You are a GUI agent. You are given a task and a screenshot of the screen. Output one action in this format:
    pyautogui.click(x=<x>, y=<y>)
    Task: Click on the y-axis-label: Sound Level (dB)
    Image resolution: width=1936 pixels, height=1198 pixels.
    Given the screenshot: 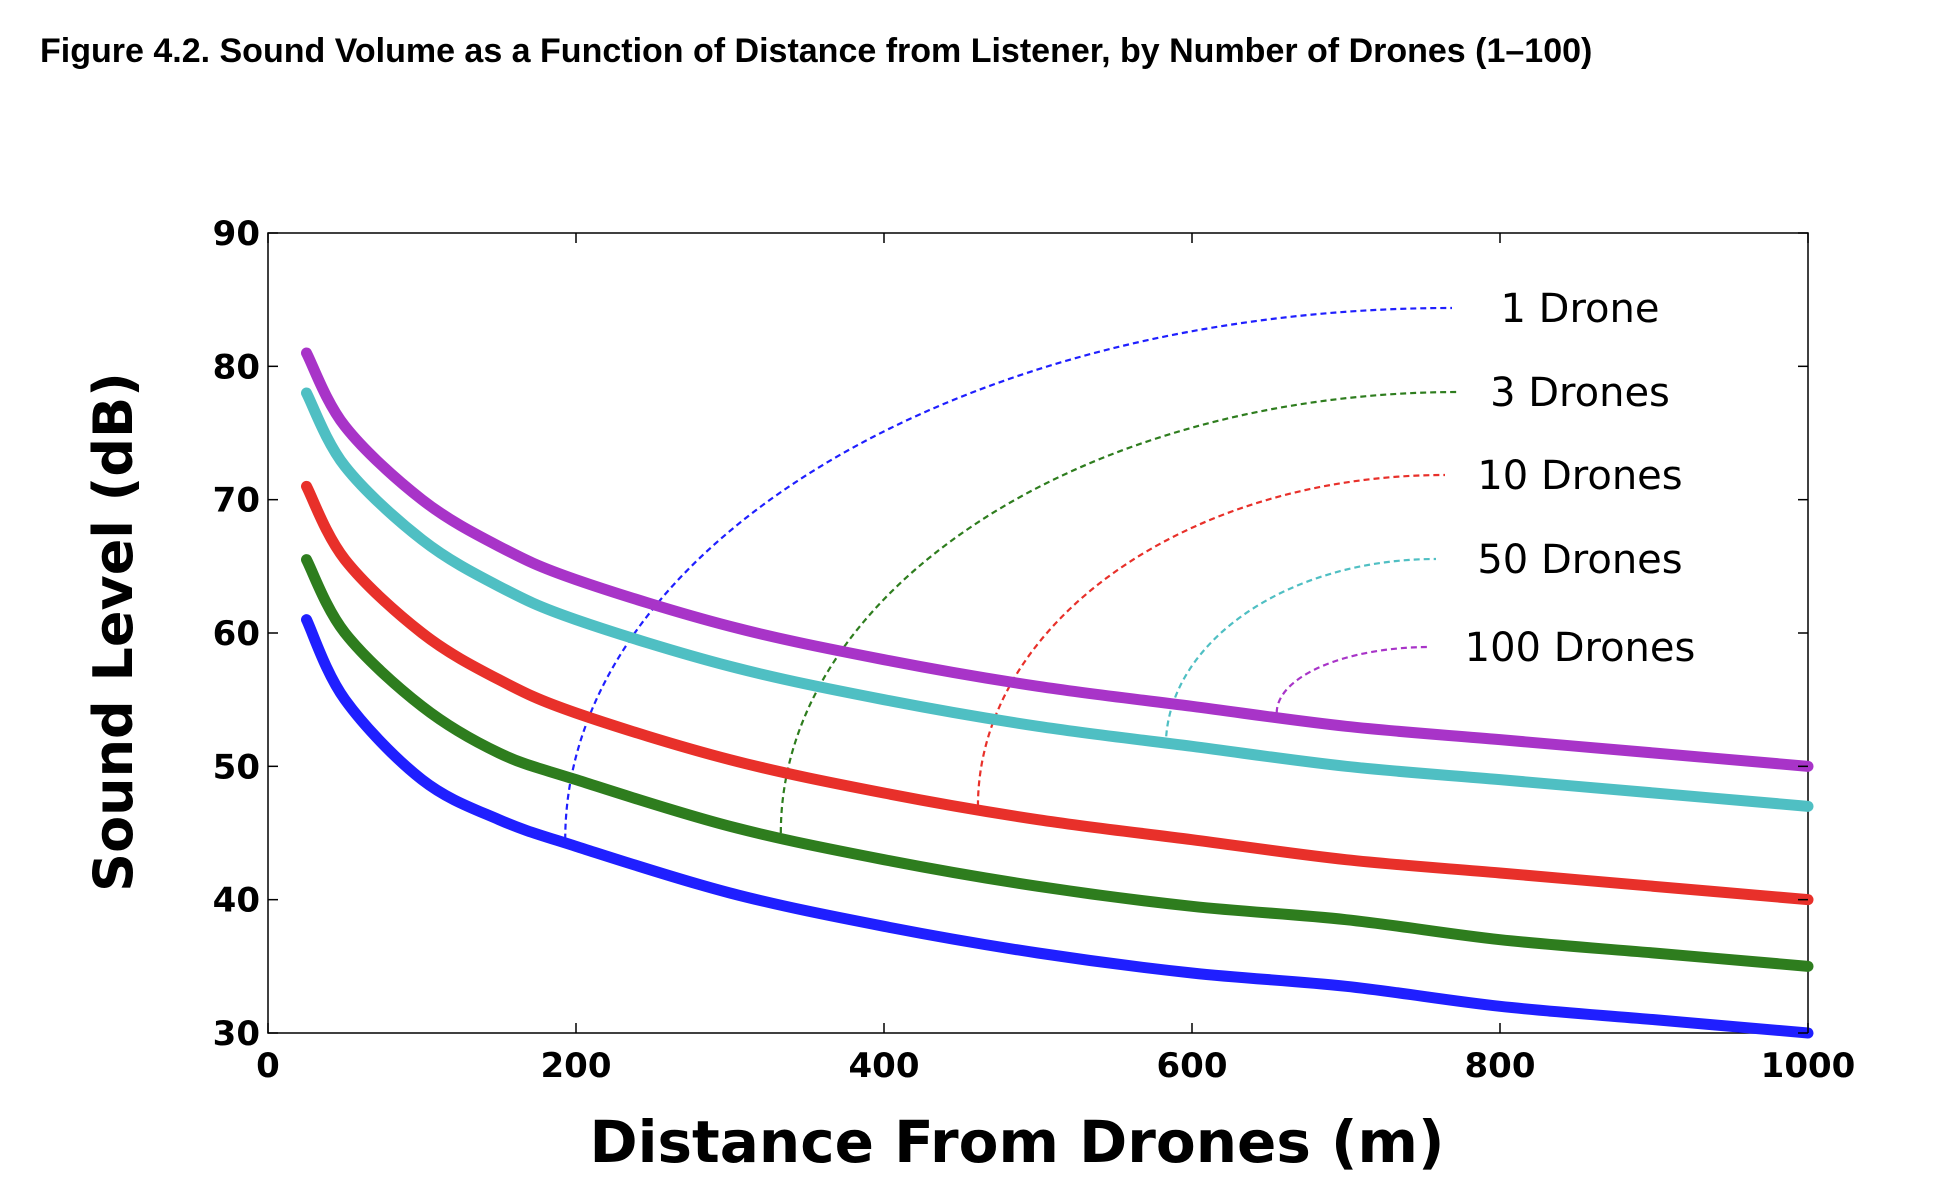 What is the action you would take?
    pyautogui.click(x=113, y=632)
    